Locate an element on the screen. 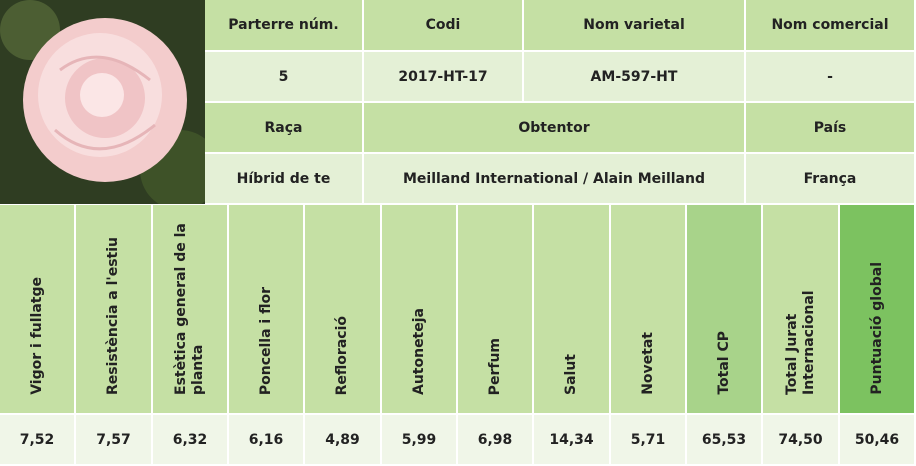  column-header: Novetat is located at coordinates (649, 310).